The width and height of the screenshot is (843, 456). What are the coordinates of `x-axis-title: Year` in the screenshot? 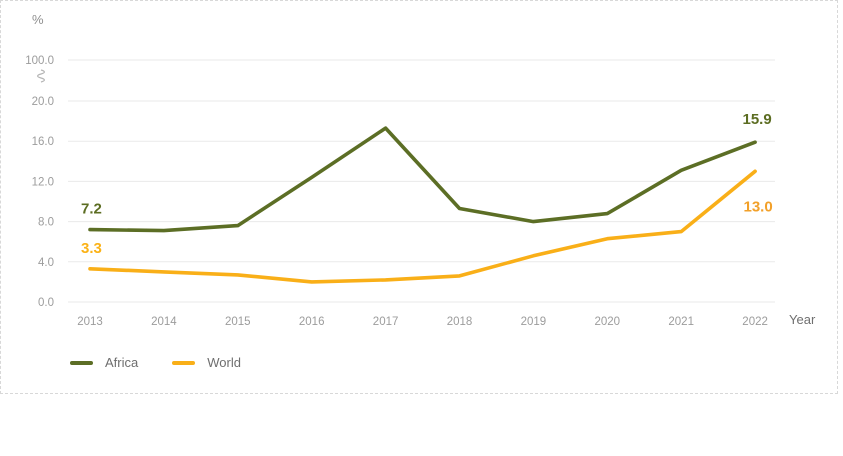 It's located at (802, 319).